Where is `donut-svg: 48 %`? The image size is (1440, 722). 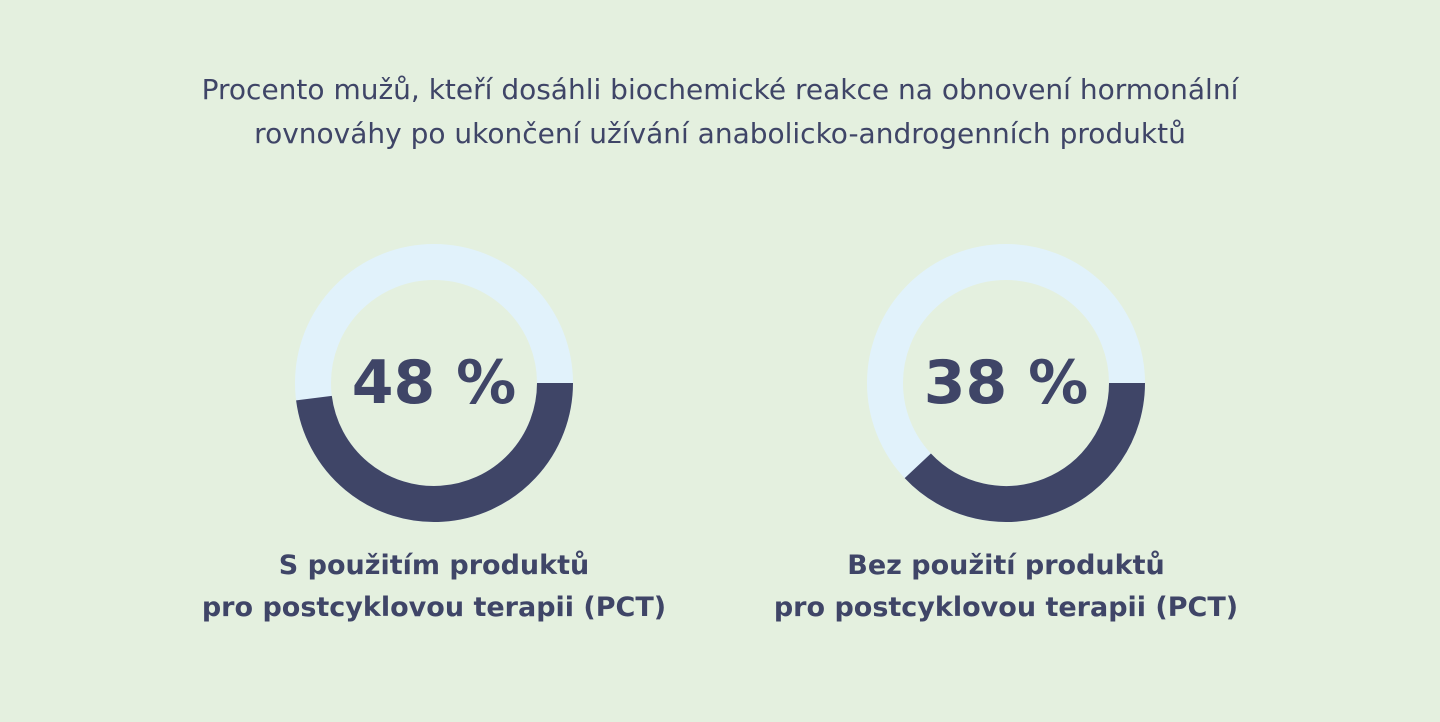 donut-svg: 48 % is located at coordinates (434, 383).